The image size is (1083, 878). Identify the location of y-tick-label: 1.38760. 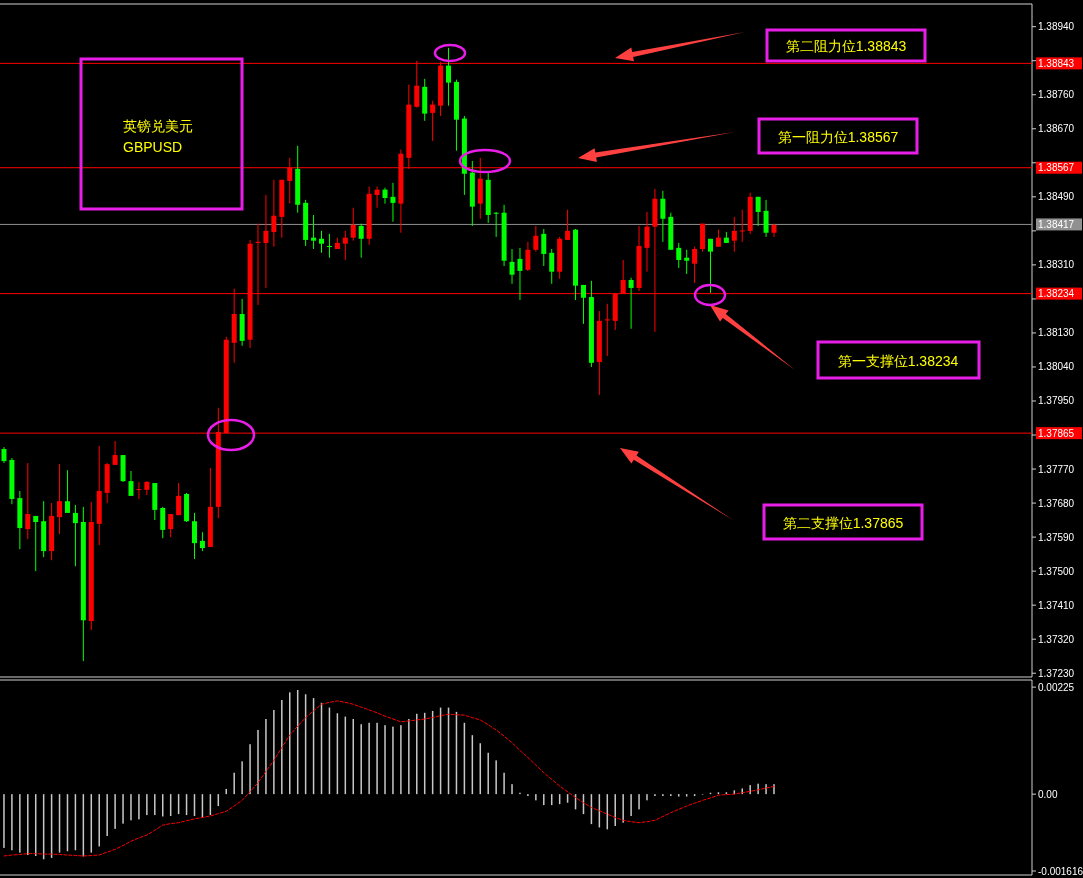
(1056, 95).